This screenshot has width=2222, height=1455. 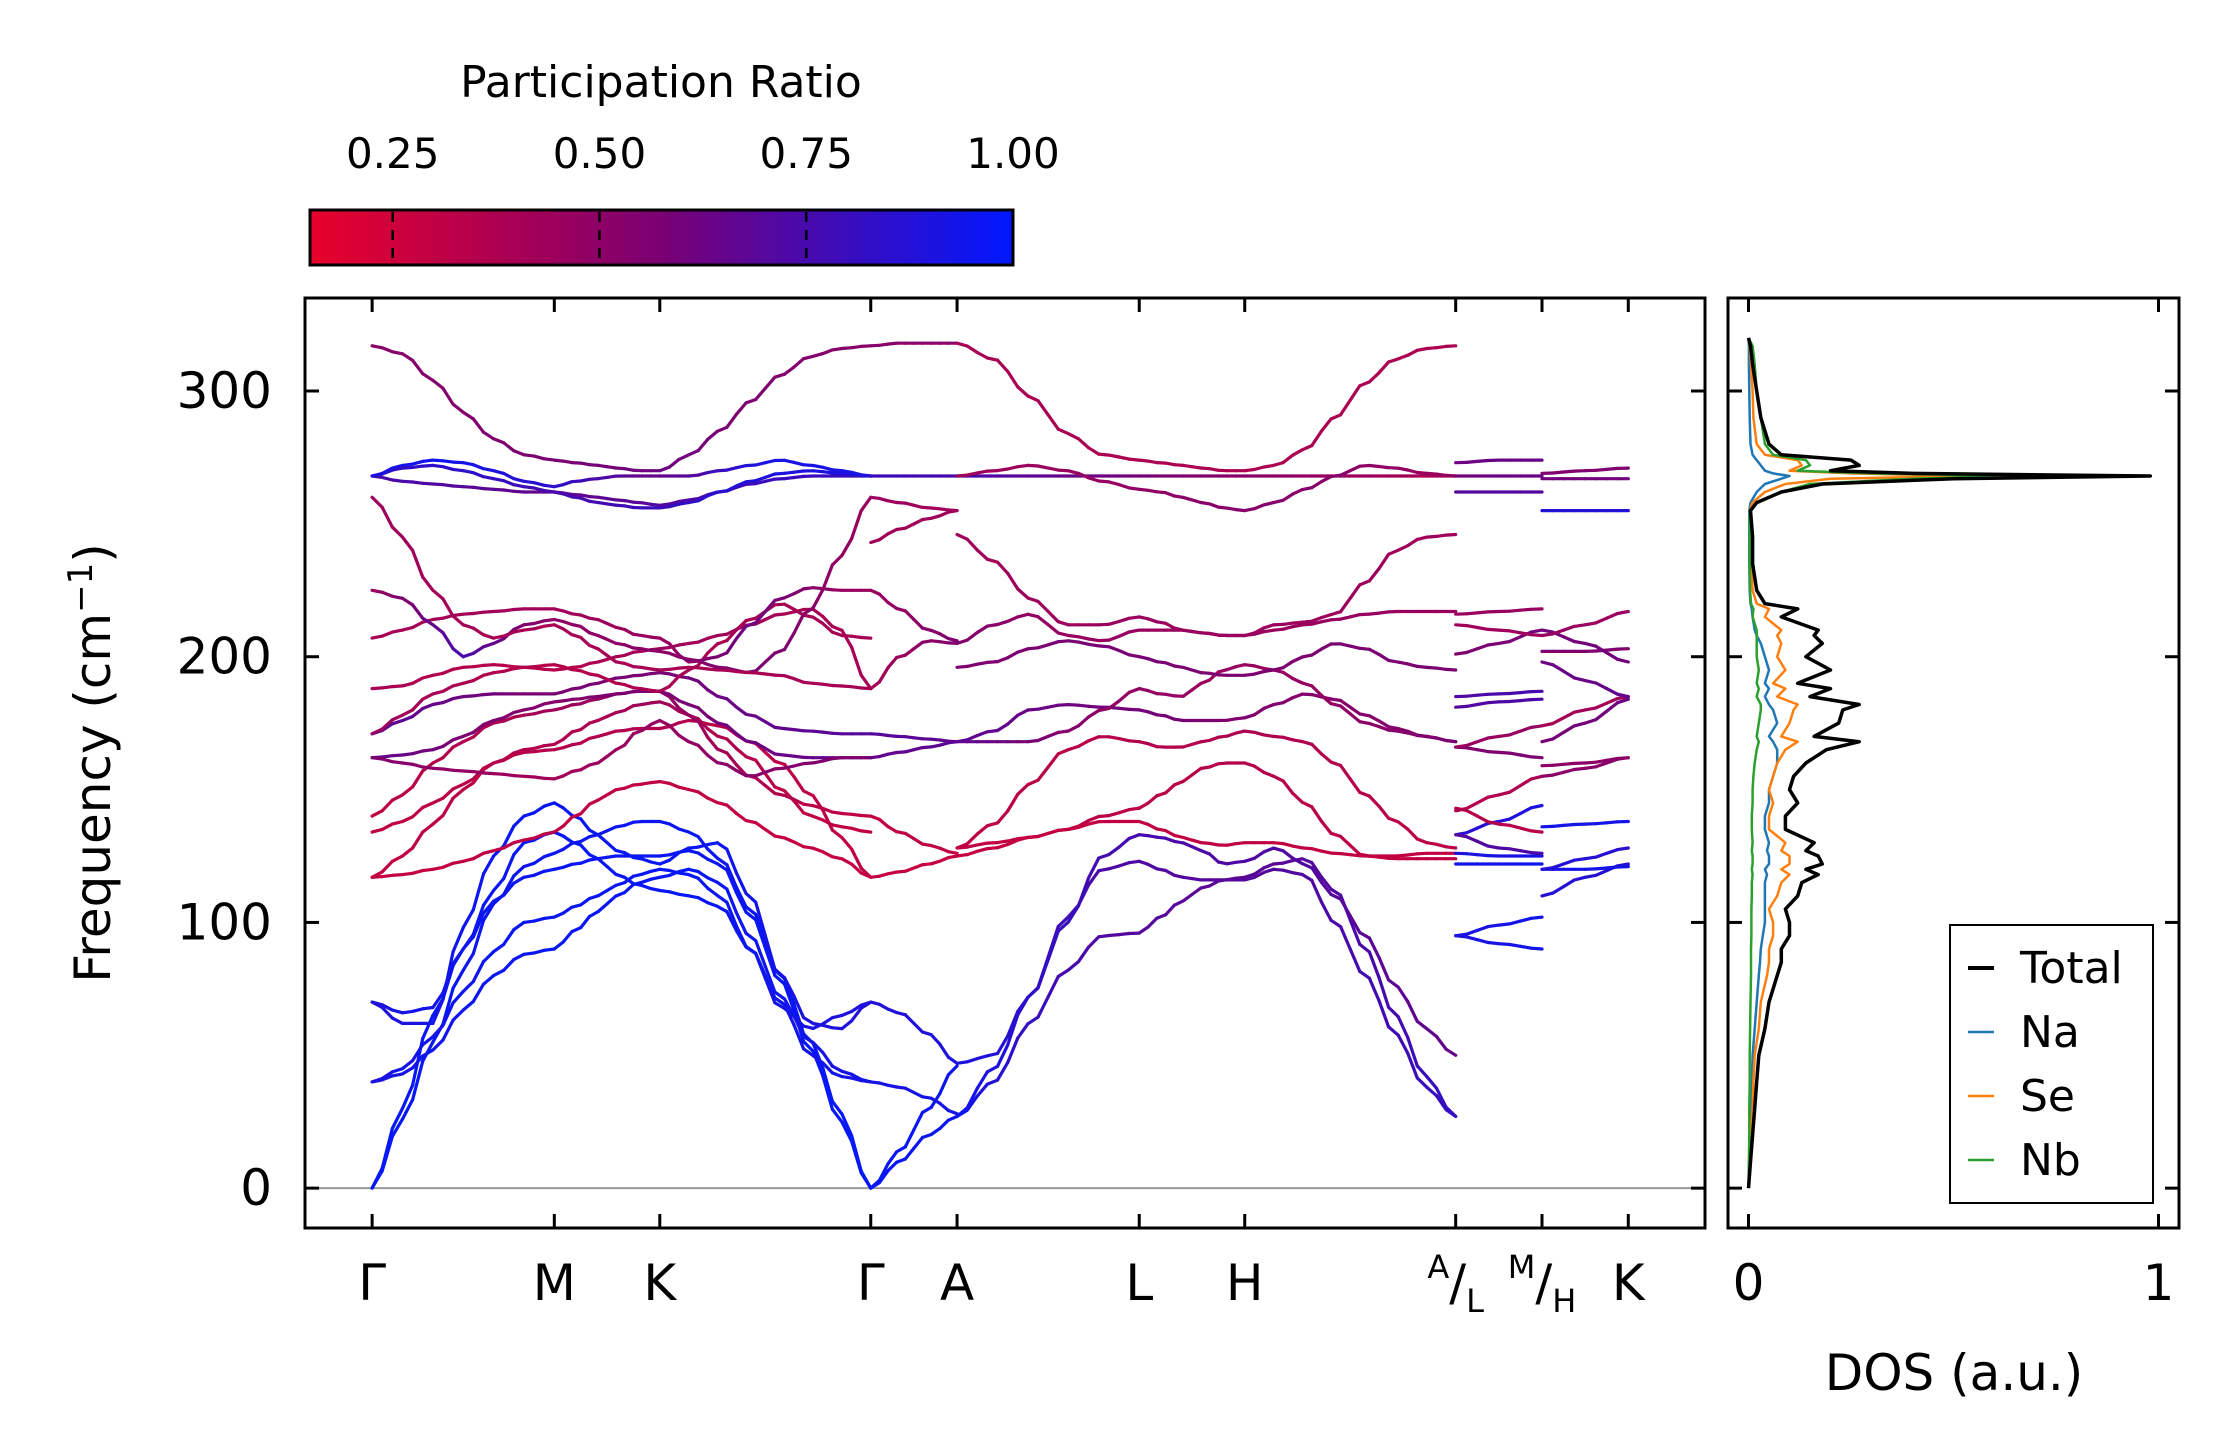 I want to click on colorbar-tick-label: 0.50, so click(x=600, y=153).